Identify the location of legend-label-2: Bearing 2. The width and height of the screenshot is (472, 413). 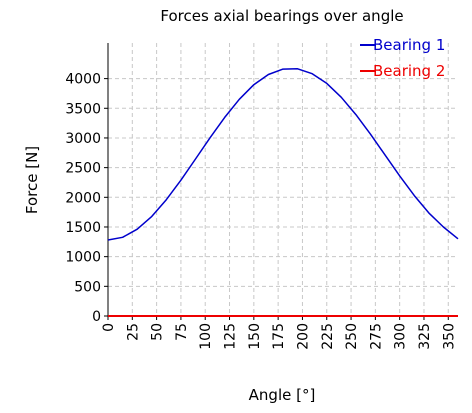
(409, 71).